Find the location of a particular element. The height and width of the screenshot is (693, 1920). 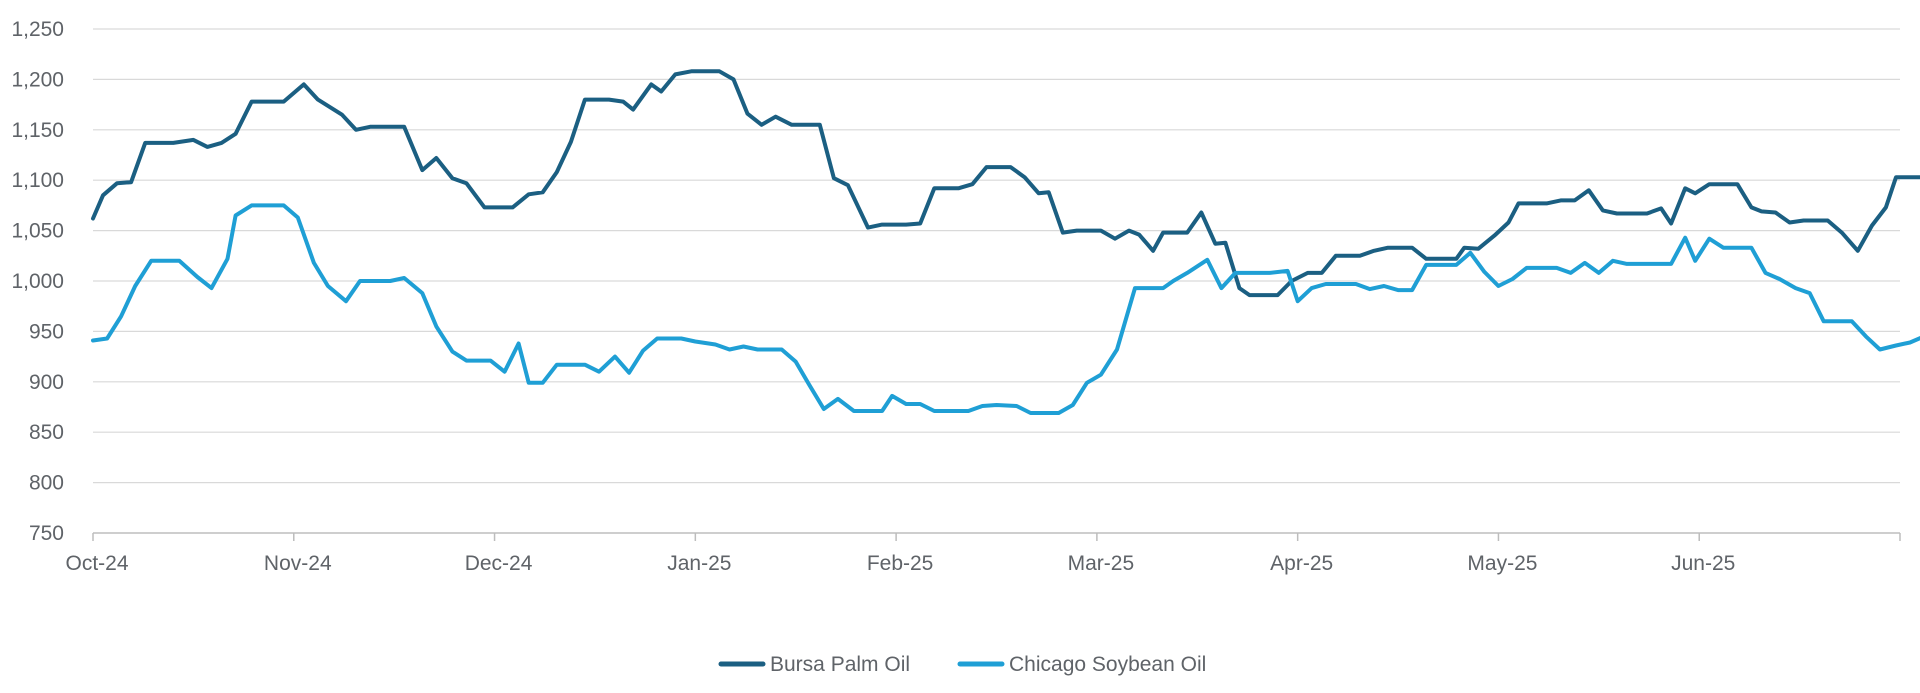

legend-item: Chicago Soybean Oil is located at coordinates (1081, 664).